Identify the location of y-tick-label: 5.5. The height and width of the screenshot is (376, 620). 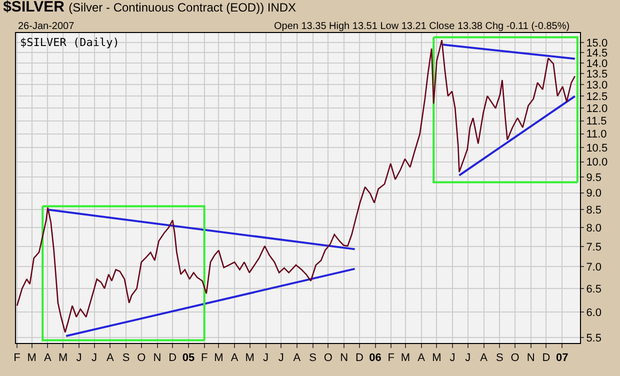
(594, 338).